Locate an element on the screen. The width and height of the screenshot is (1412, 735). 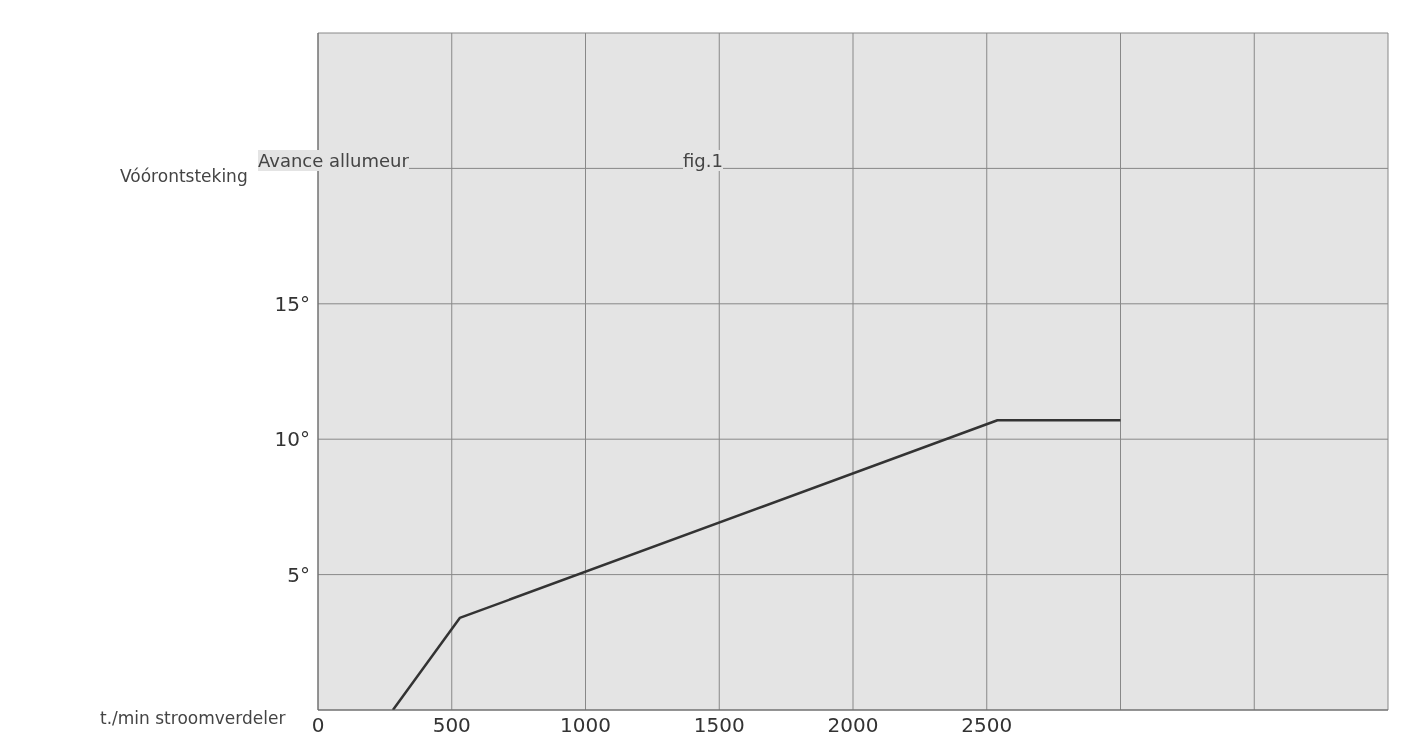
x-tick-label: 2000 is located at coordinates (853, 724).